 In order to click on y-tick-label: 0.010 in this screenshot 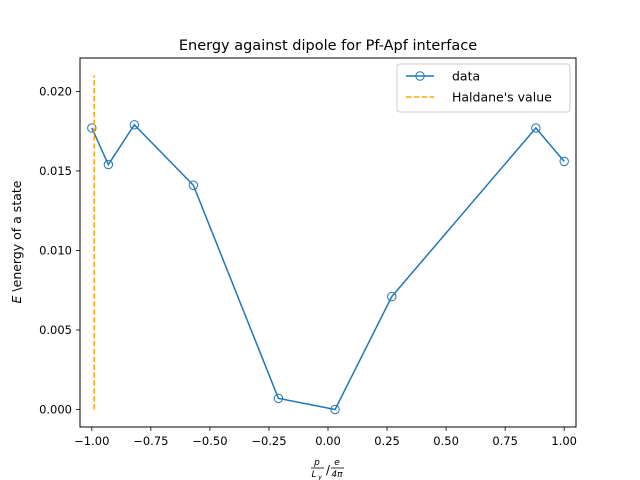, I will do `click(55, 250)`.